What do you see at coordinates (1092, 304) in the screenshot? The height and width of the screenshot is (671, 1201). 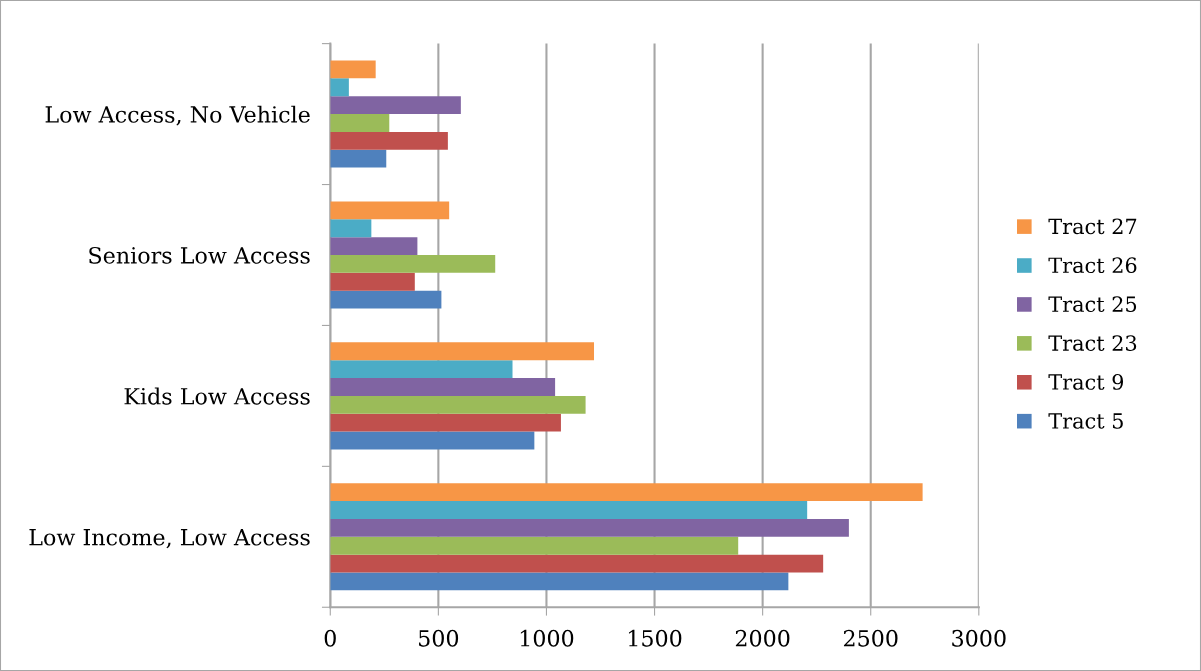 I see `legend-label: Tract 25` at bounding box center [1092, 304].